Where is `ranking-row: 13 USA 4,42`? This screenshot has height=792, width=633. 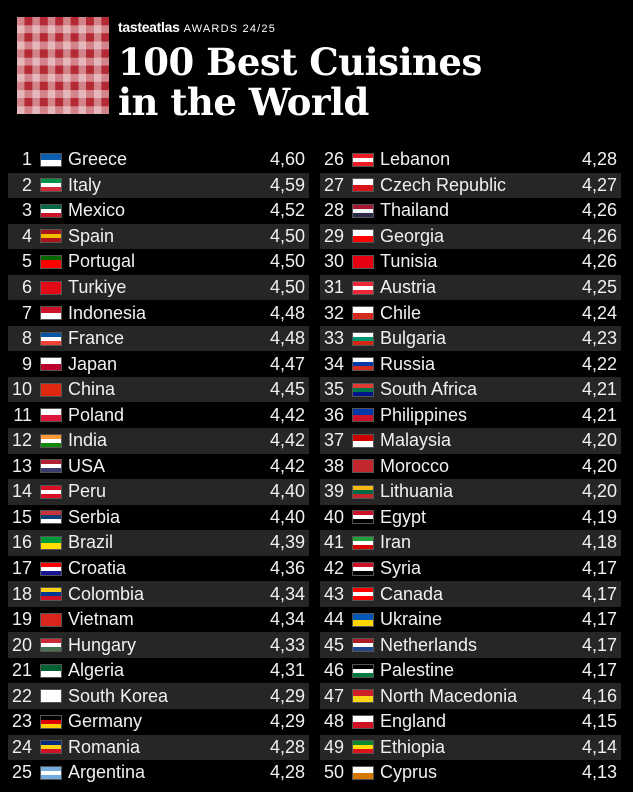 ranking-row: 13 USA 4,42 is located at coordinates (158, 467).